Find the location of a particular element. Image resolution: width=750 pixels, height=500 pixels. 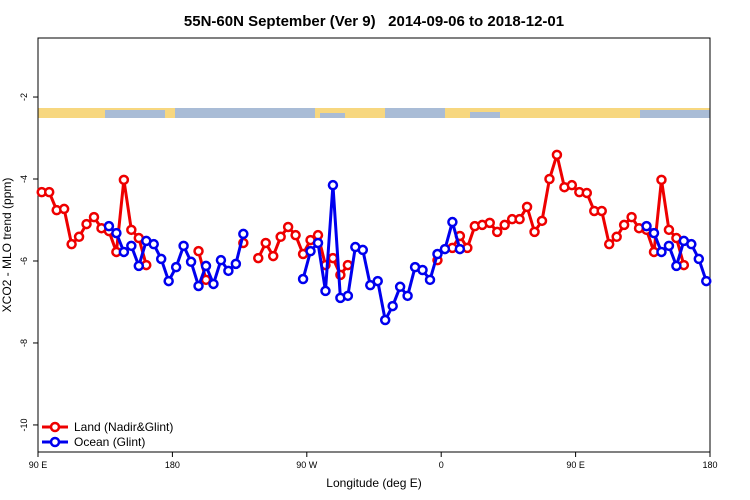

y-tick-label: -8 is located at coordinates (24, 343).